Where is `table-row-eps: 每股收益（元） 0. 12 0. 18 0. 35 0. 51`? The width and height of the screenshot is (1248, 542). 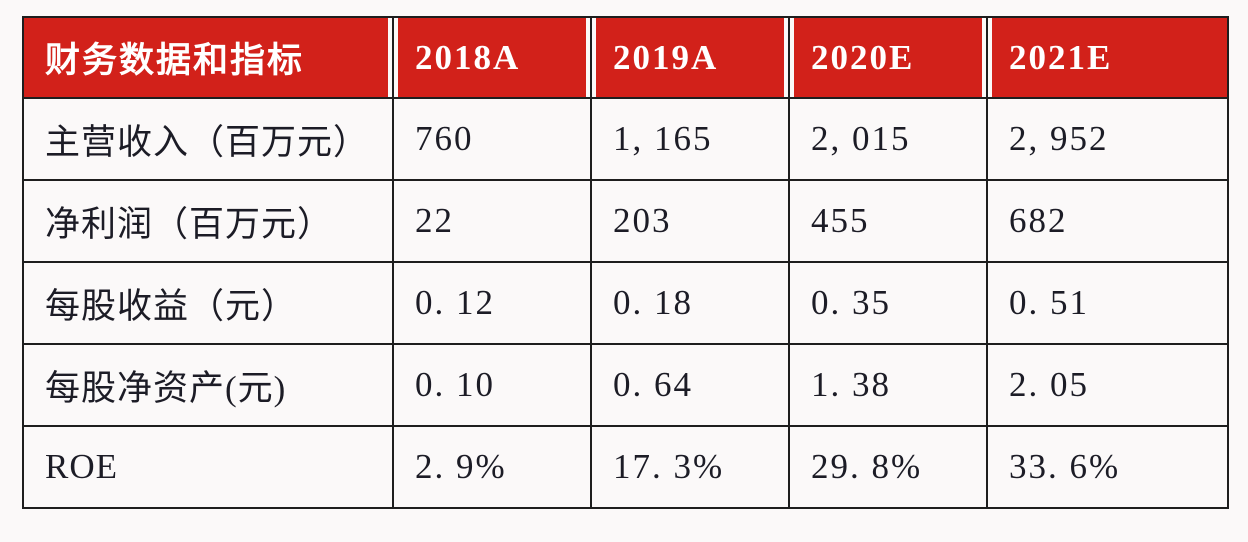 table-row-eps: 每股收益（元） 0. 12 0. 18 0. 35 0. 51 is located at coordinates (625, 303).